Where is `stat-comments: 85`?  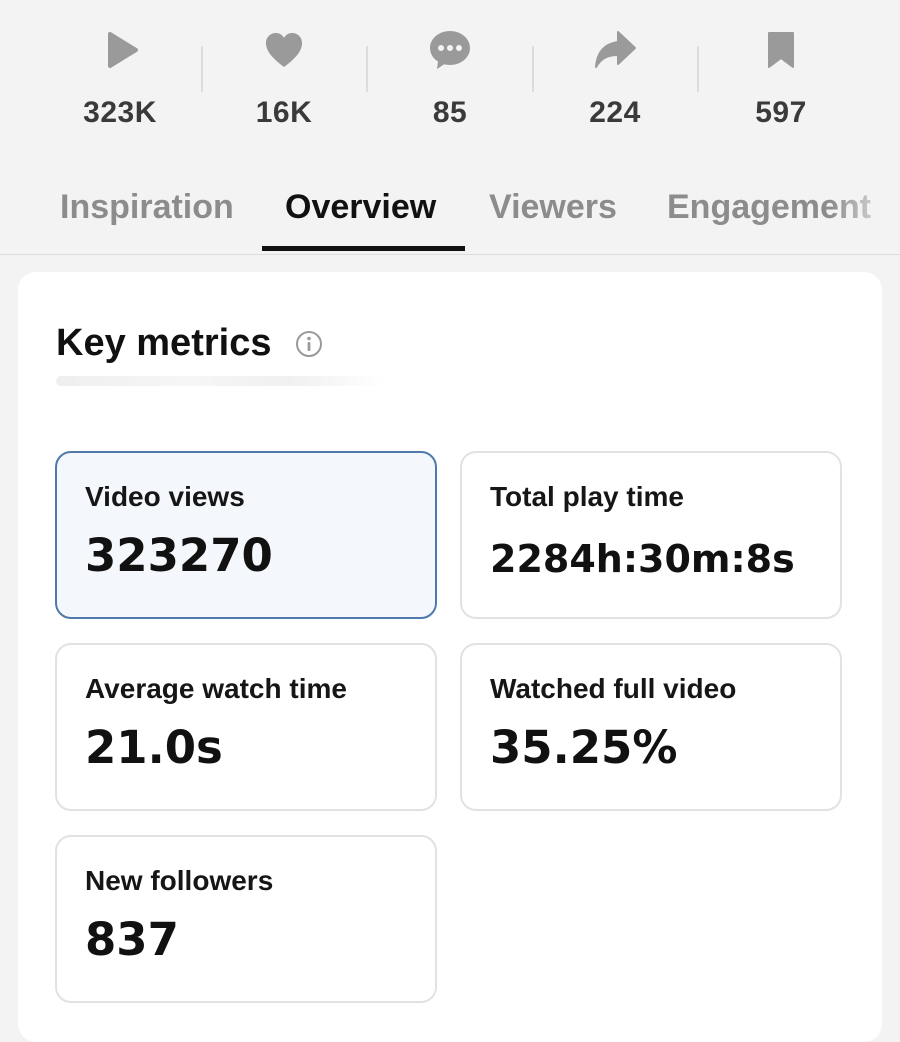
stat-comments: 85 is located at coordinates (450, 83).